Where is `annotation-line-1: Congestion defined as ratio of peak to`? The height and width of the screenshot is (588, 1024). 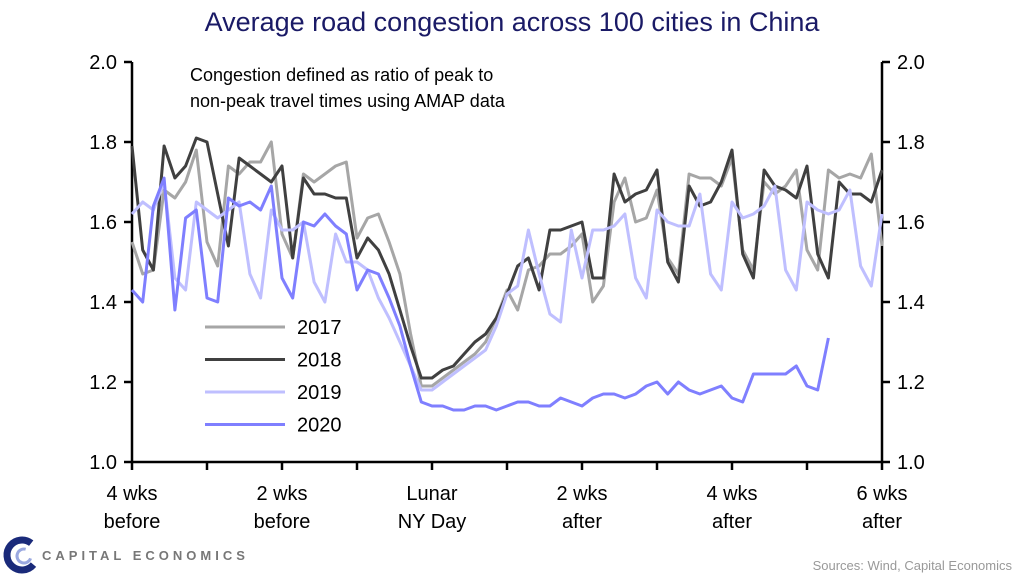
annotation-line-1: Congestion defined as ratio of peak to is located at coordinates (341, 75).